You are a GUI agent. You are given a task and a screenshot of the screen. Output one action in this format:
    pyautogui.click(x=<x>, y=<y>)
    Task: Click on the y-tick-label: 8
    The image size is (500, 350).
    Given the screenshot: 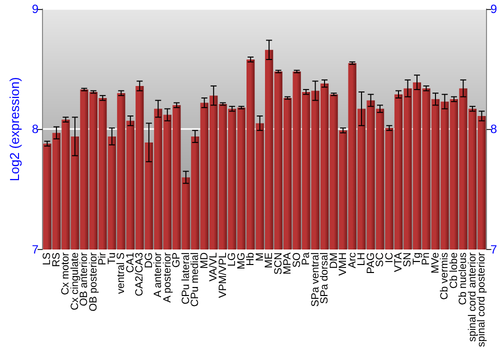 What is the action you would take?
    pyautogui.click(x=35, y=129)
    